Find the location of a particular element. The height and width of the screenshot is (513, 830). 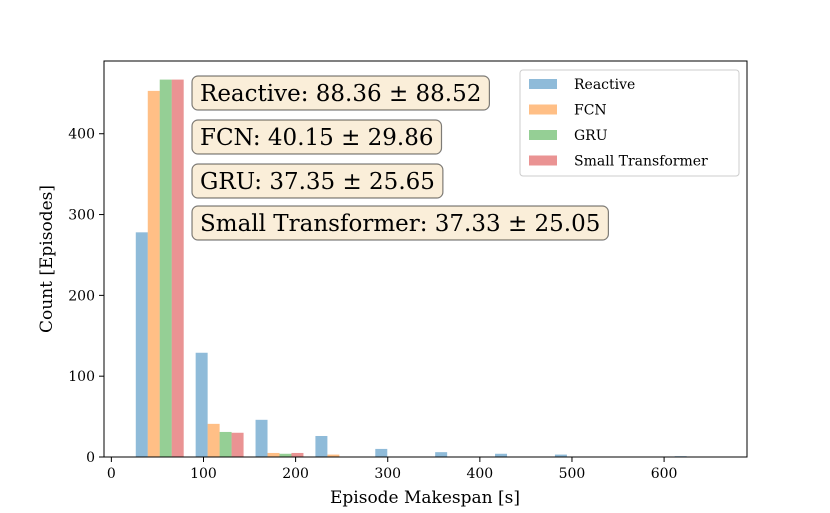

x-tick-label: 400 is located at coordinates (479, 474).